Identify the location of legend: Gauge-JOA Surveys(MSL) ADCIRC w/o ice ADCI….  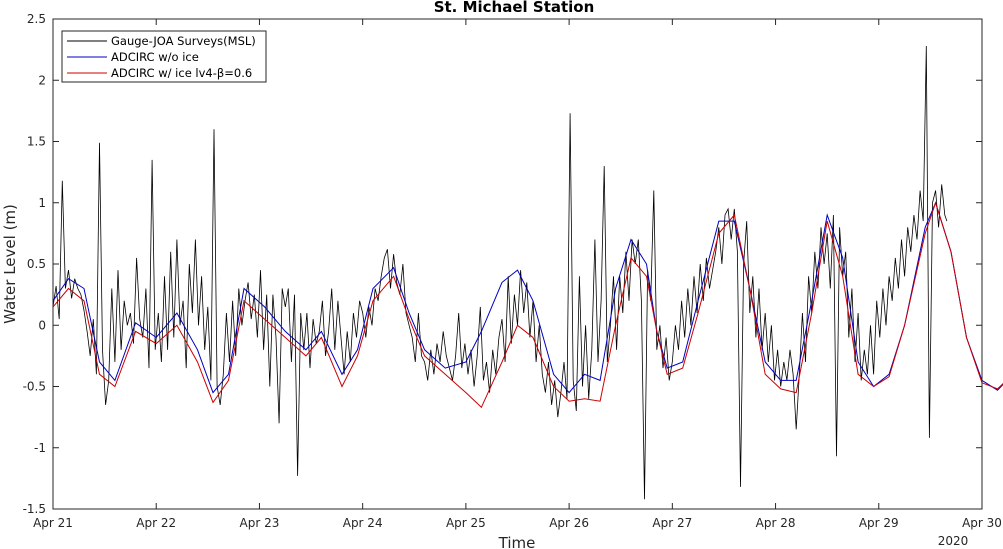
(164, 56).